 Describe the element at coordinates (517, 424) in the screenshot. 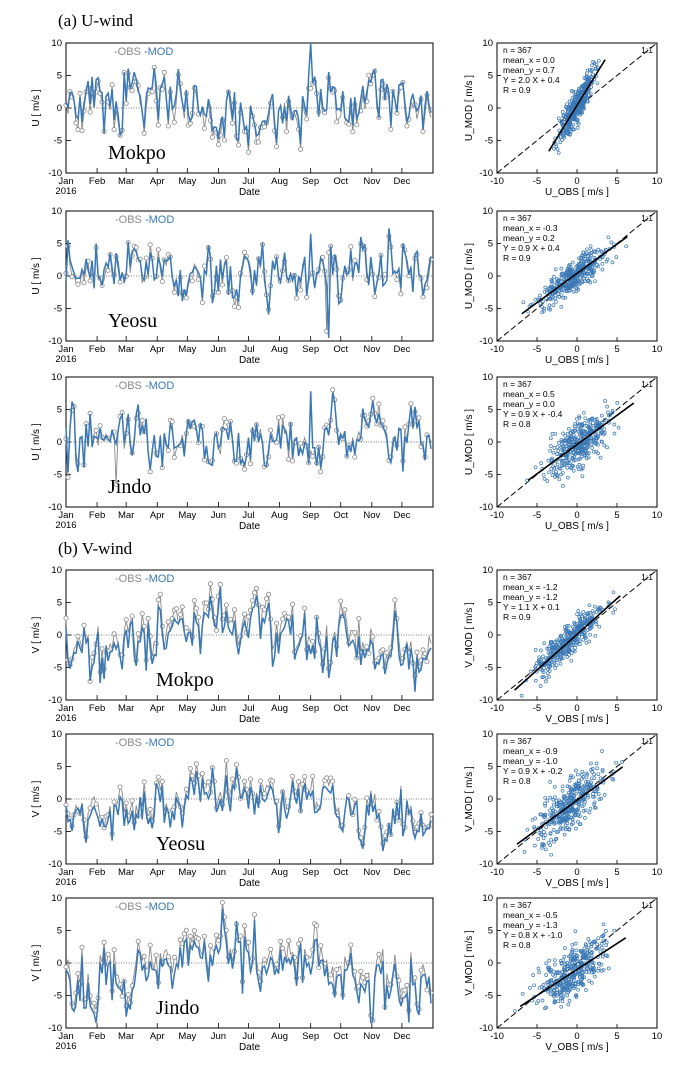

I see `stat-r: R = 0.8` at that location.